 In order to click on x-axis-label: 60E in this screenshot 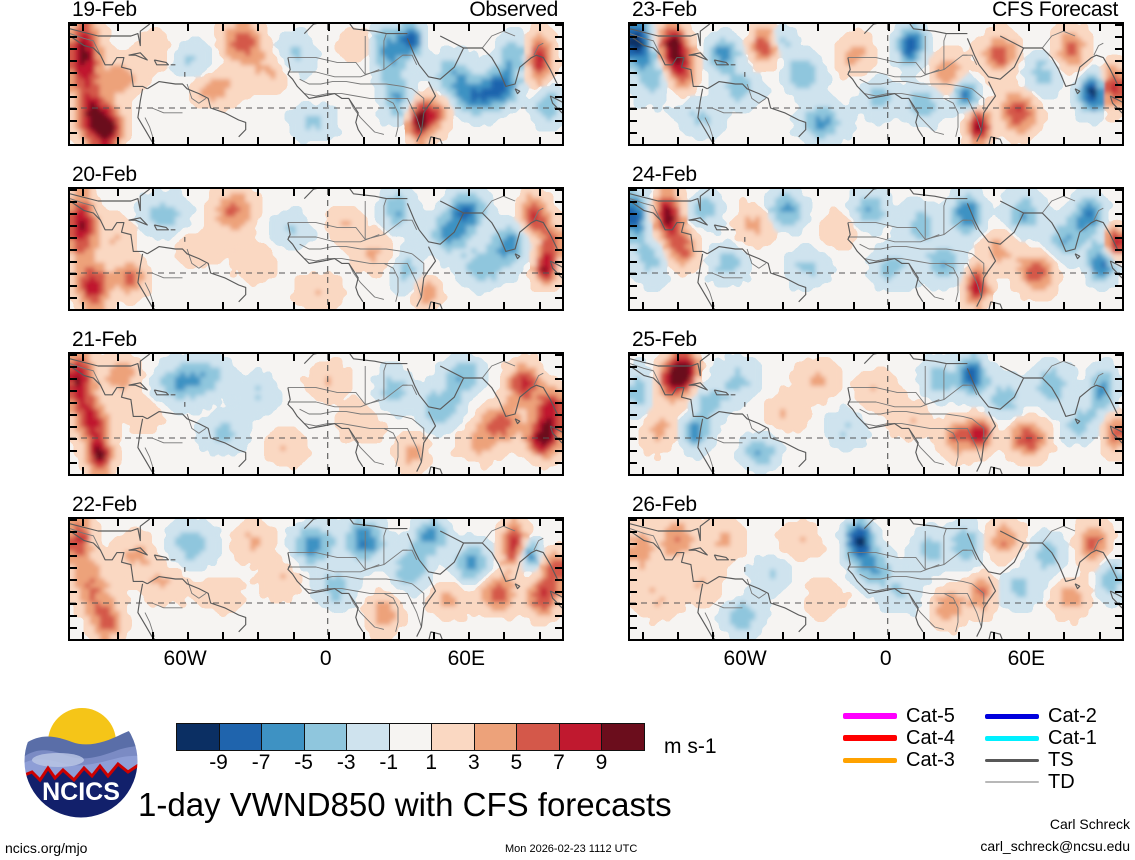, I will do `click(1026, 658)`.